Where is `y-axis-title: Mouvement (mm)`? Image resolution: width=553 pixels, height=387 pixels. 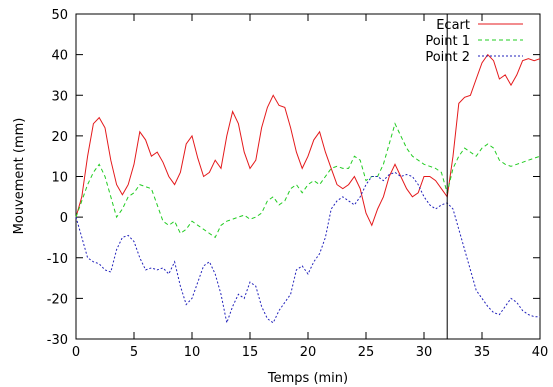
y-axis-title: Mouvement (mm) is located at coordinates (19, 176).